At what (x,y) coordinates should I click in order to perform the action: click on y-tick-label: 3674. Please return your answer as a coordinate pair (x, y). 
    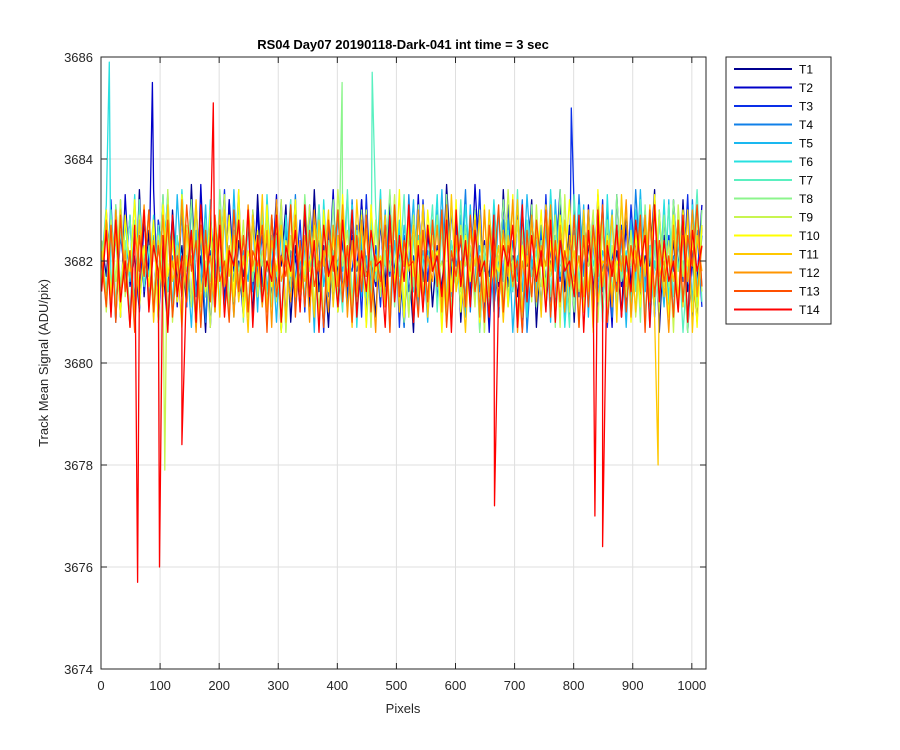
    Looking at the image, I should click on (78, 669).